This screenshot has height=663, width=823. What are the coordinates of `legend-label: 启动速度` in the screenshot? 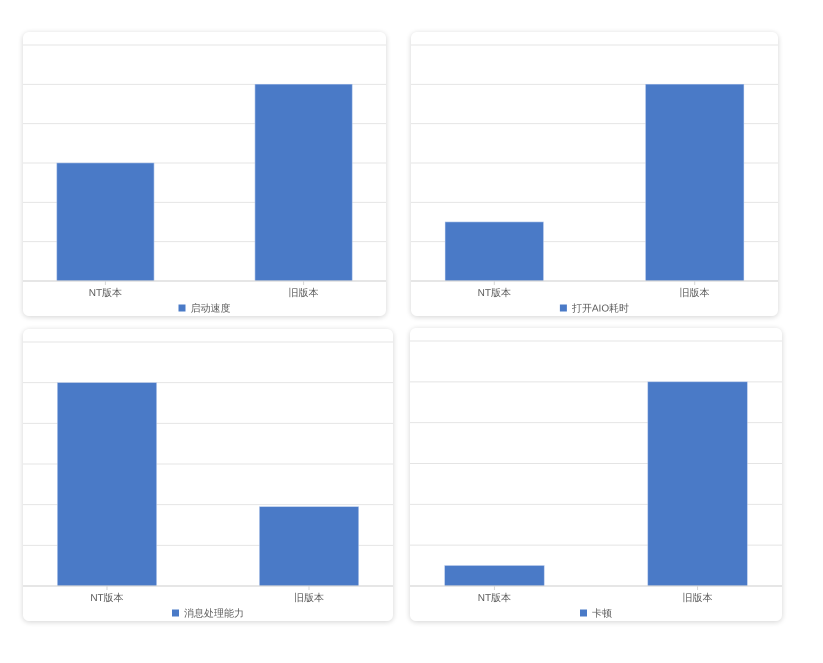 It's located at (210, 309).